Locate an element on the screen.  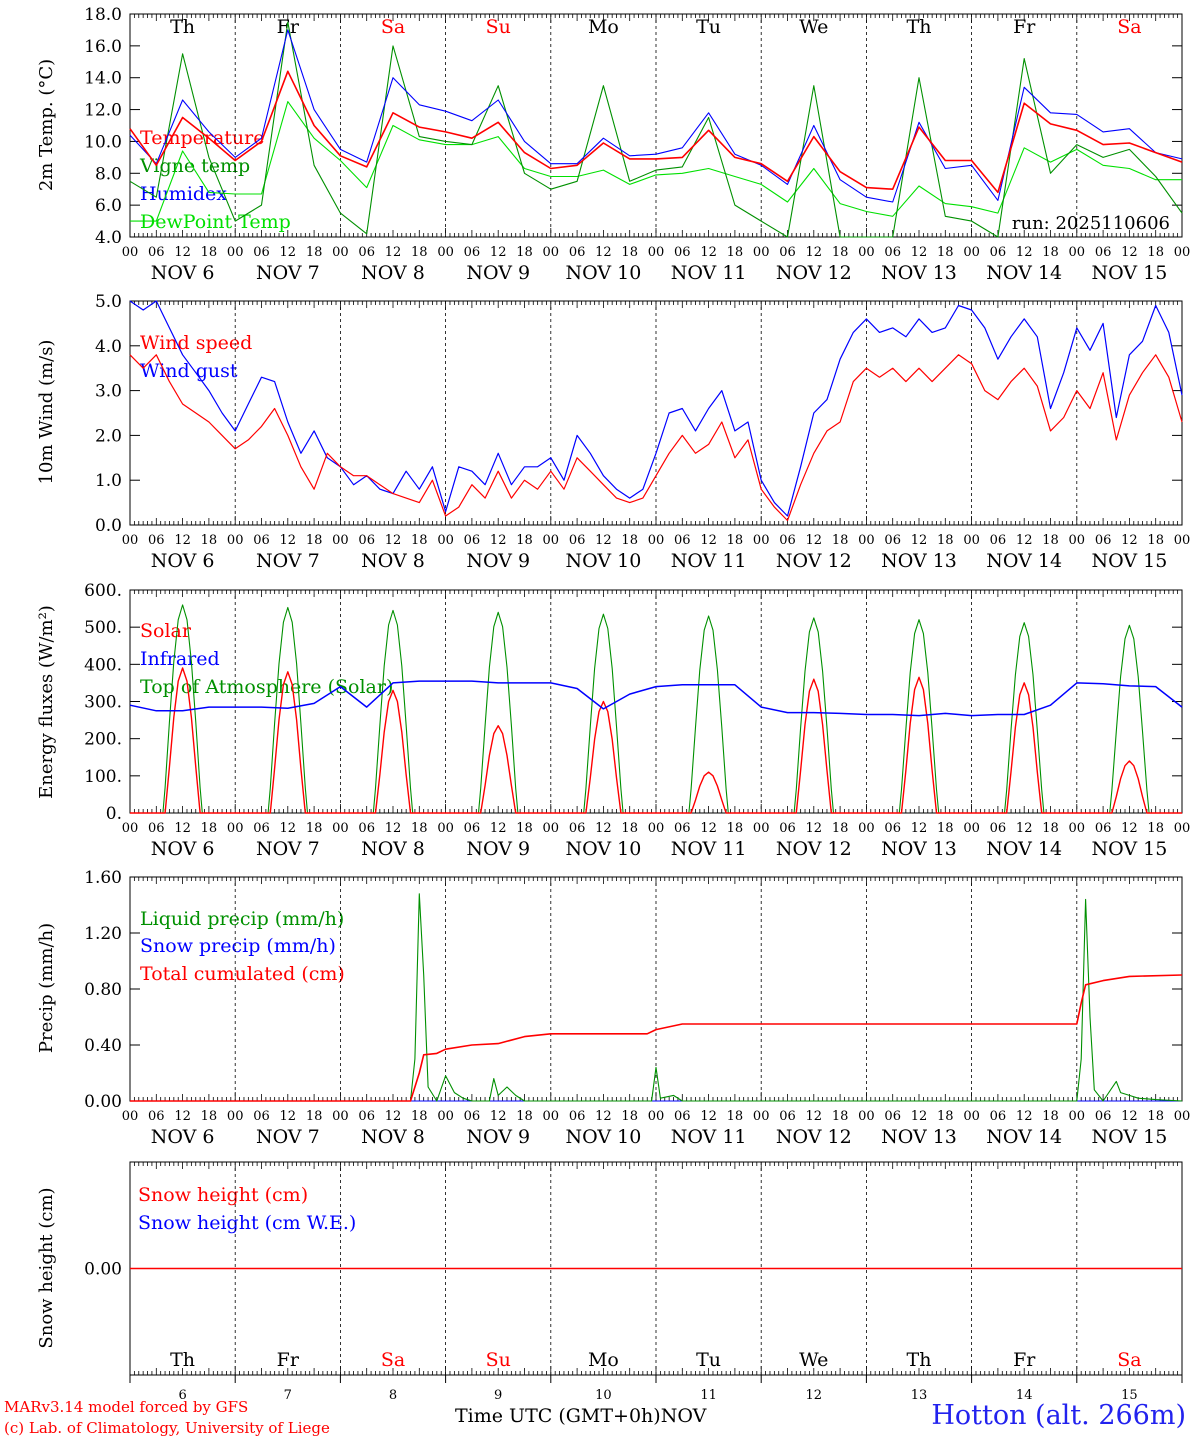
plot-frame is located at coordinates (656, 125).